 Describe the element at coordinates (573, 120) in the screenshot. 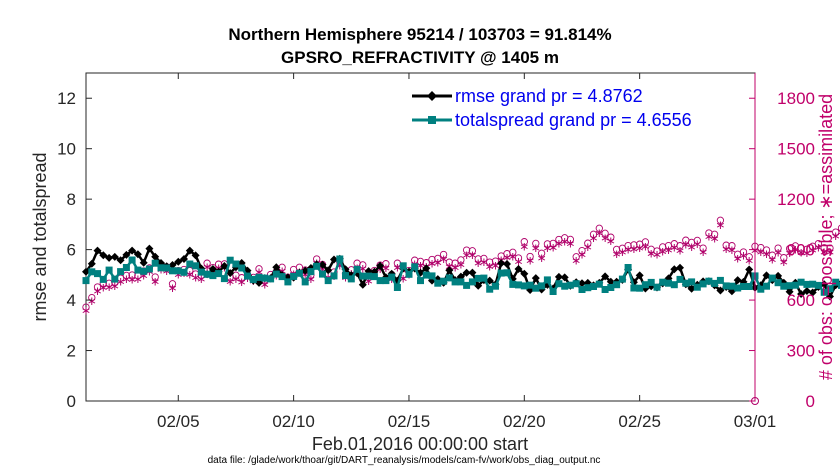

I see `legend-label-totalspread: totalspread grand pr = 4.6556` at that location.